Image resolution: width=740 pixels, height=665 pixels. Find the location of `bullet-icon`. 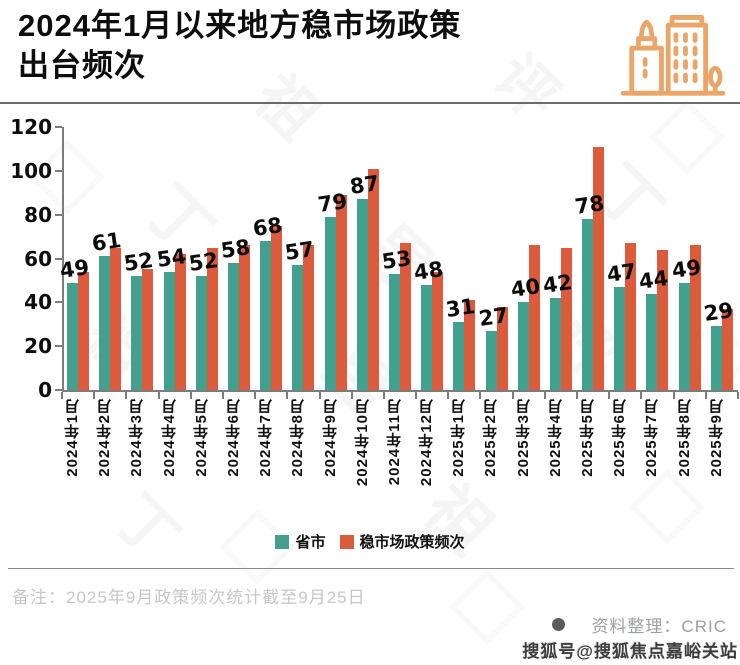

bullet-icon is located at coordinates (559, 624).